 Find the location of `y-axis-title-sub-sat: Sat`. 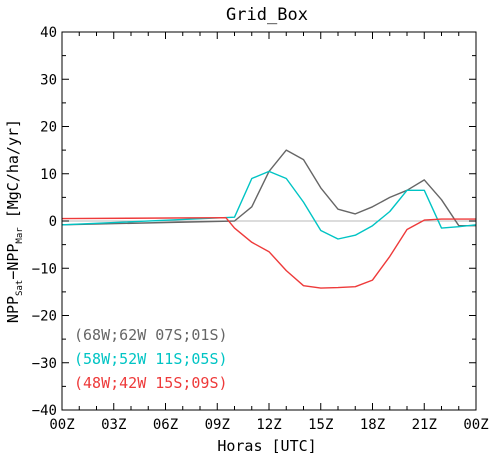

y-axis-title-sub-sat: Sat is located at coordinates (20, 288).